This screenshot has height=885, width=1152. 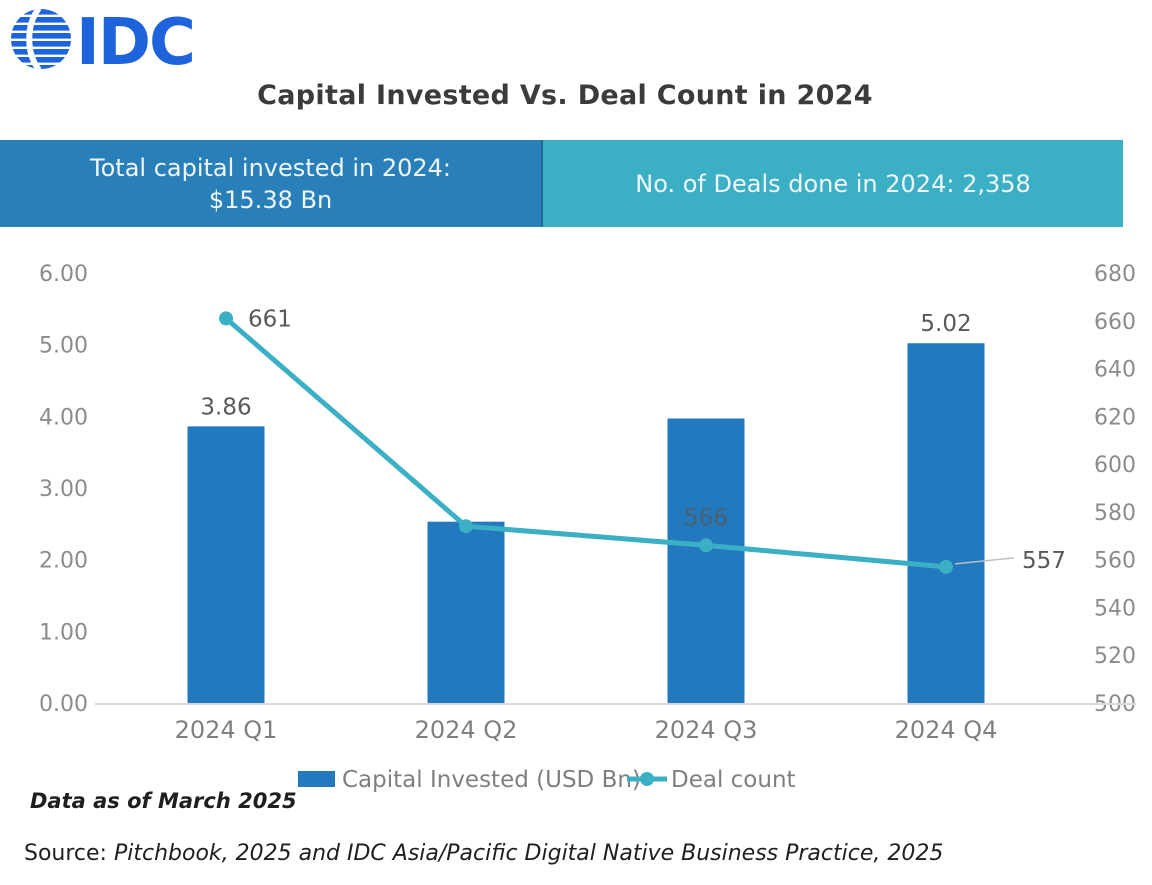 What do you see at coordinates (270, 167) in the screenshot?
I see `total-capital-line1: Total capital invested in 2024:` at bounding box center [270, 167].